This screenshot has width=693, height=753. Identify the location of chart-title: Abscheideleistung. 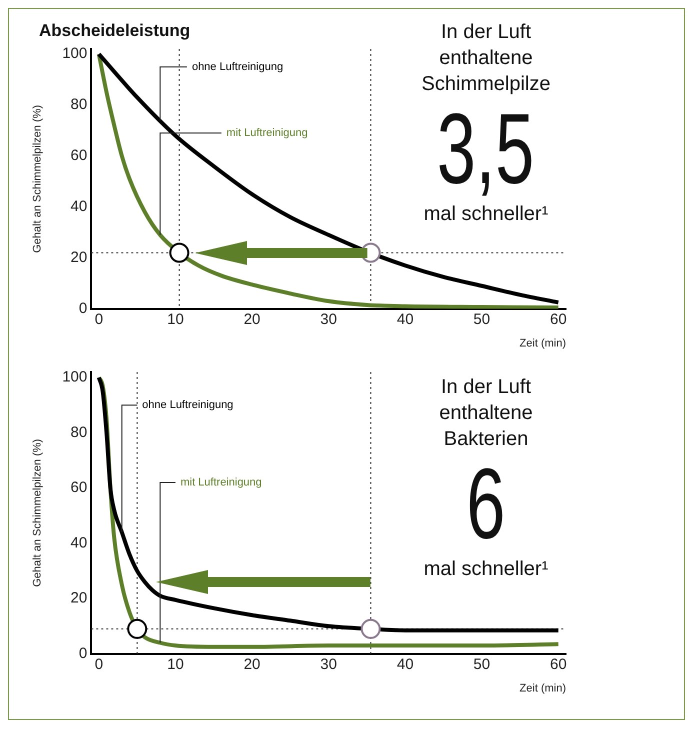
(114, 31).